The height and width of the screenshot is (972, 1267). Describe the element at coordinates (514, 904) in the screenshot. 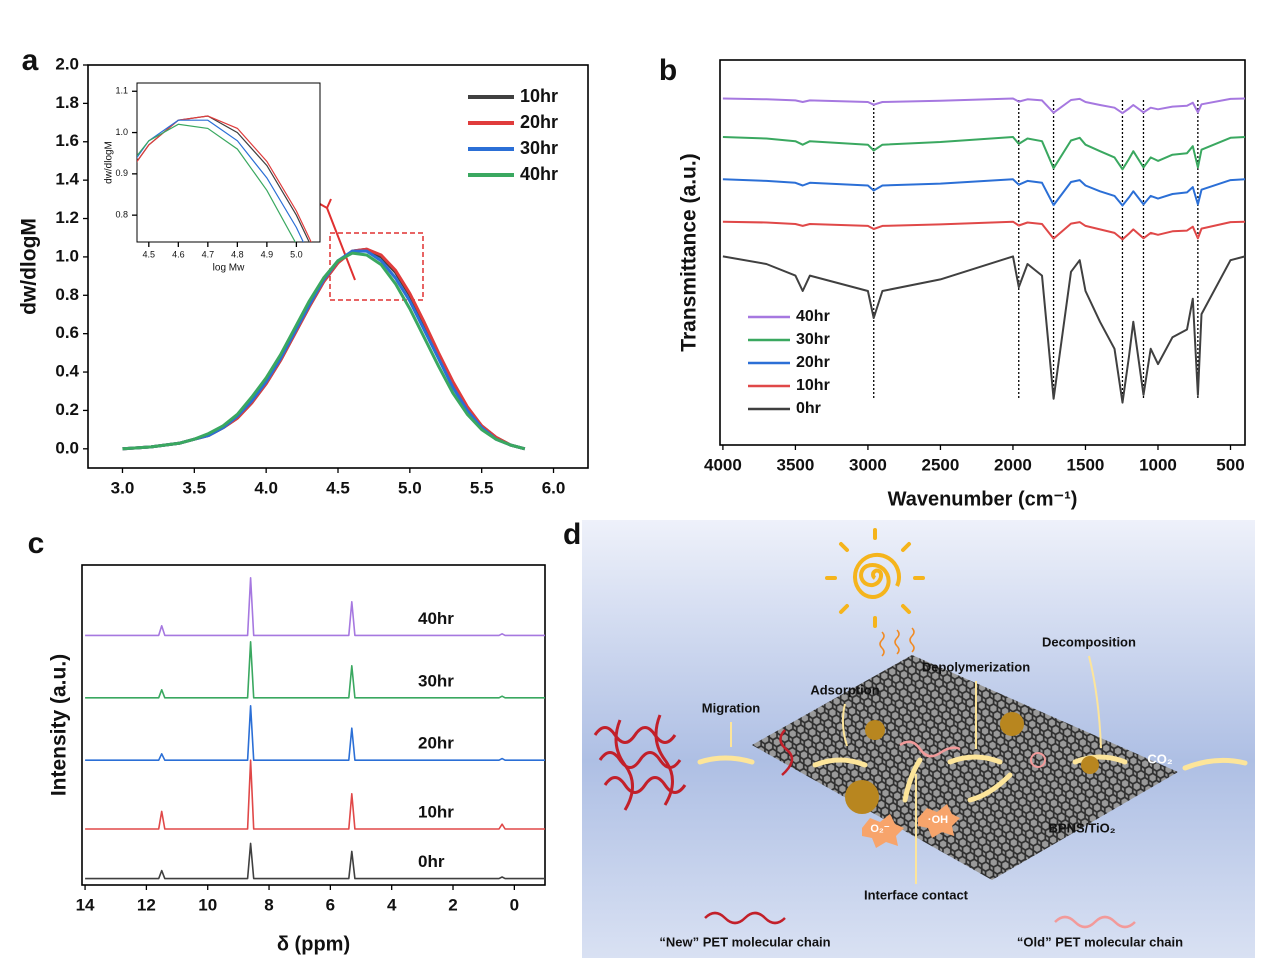

I see `x-tick-label: 0` at that location.